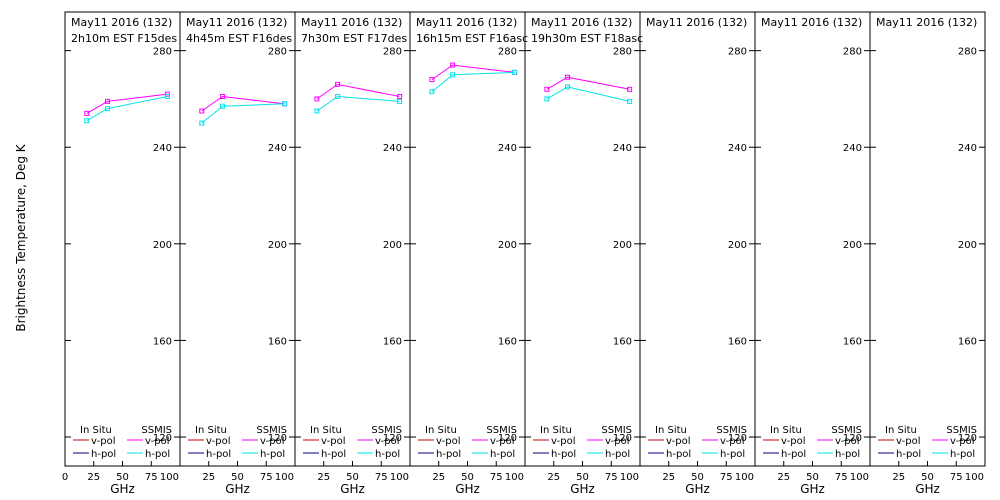 This screenshot has width=1000, height=500. I want to click on x-tick-label: 0, so click(65, 477).